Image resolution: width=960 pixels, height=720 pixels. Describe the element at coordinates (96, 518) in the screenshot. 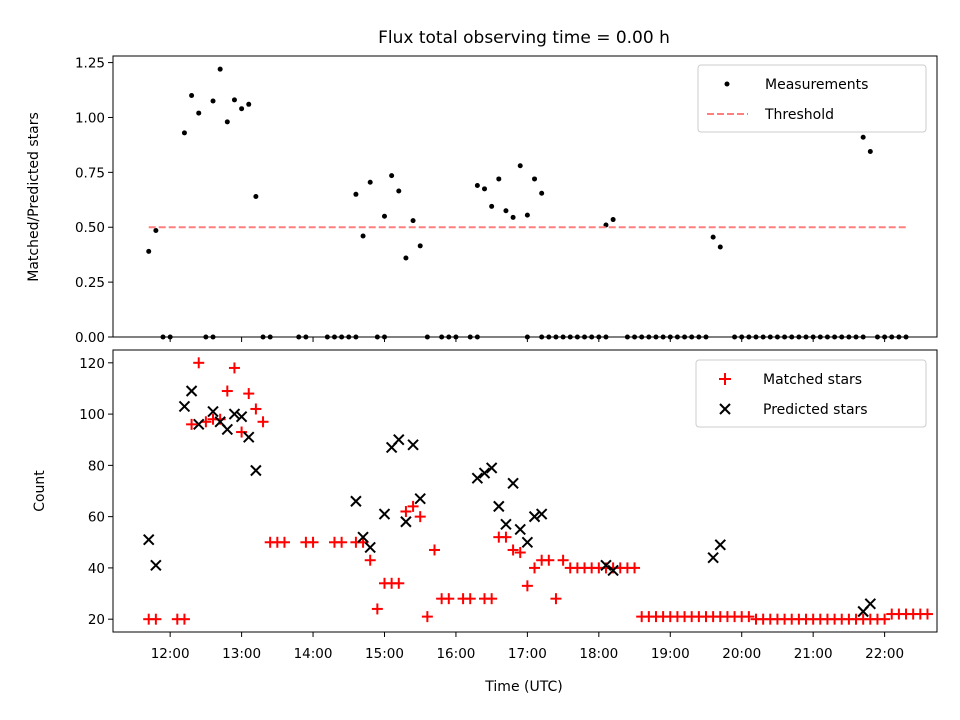

I see `y-tick-label: 60` at that location.